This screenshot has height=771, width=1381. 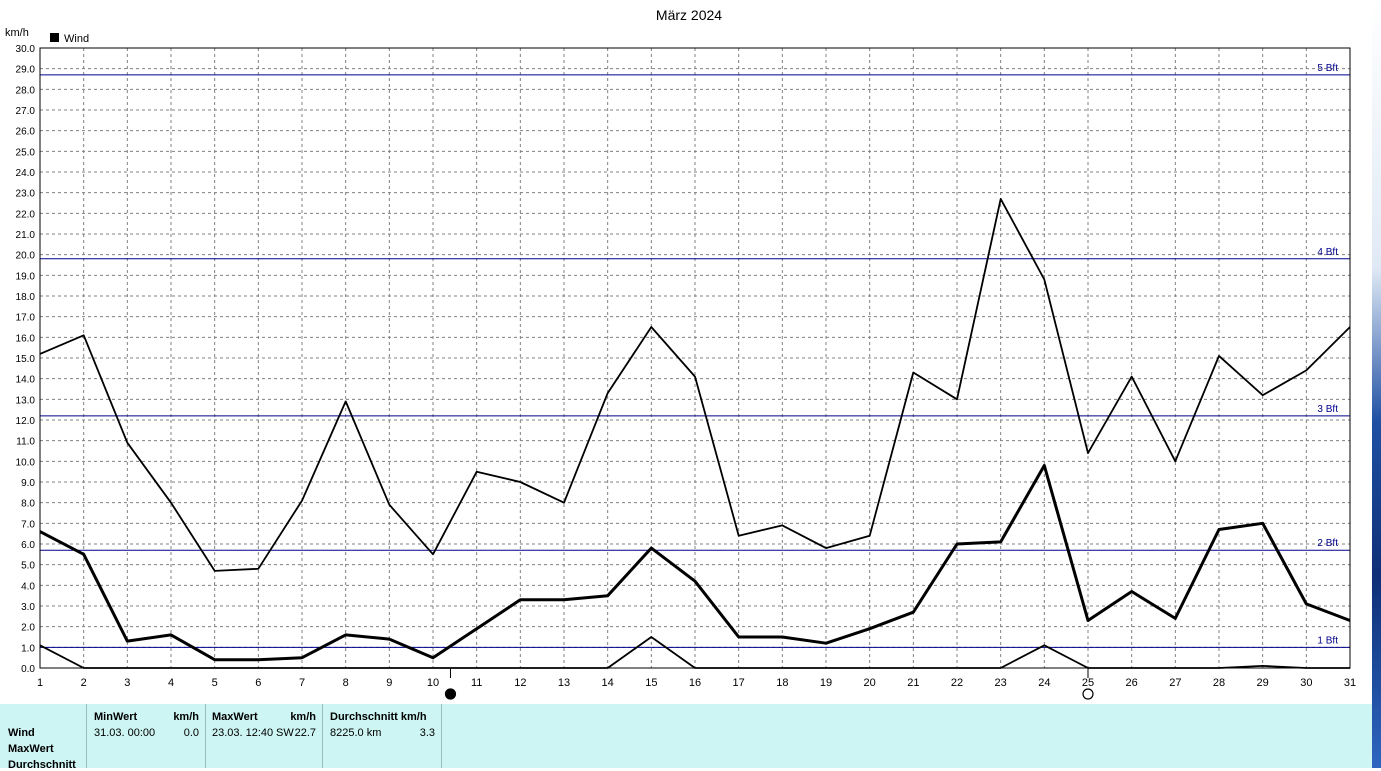 I want to click on y-tick-label: 19.0, so click(x=26, y=276).